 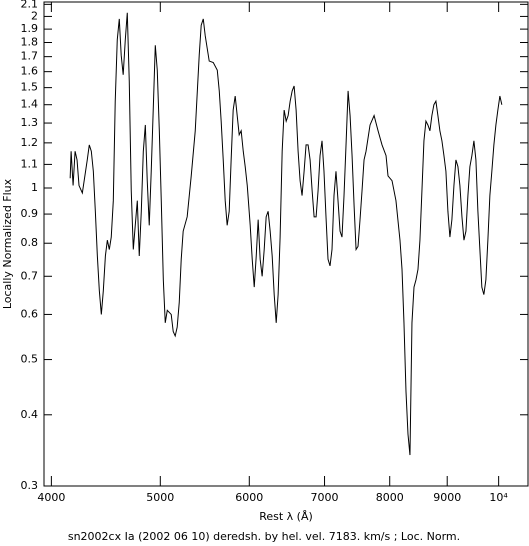 I want to click on y-tick-label: 1, so click(x=34, y=187).